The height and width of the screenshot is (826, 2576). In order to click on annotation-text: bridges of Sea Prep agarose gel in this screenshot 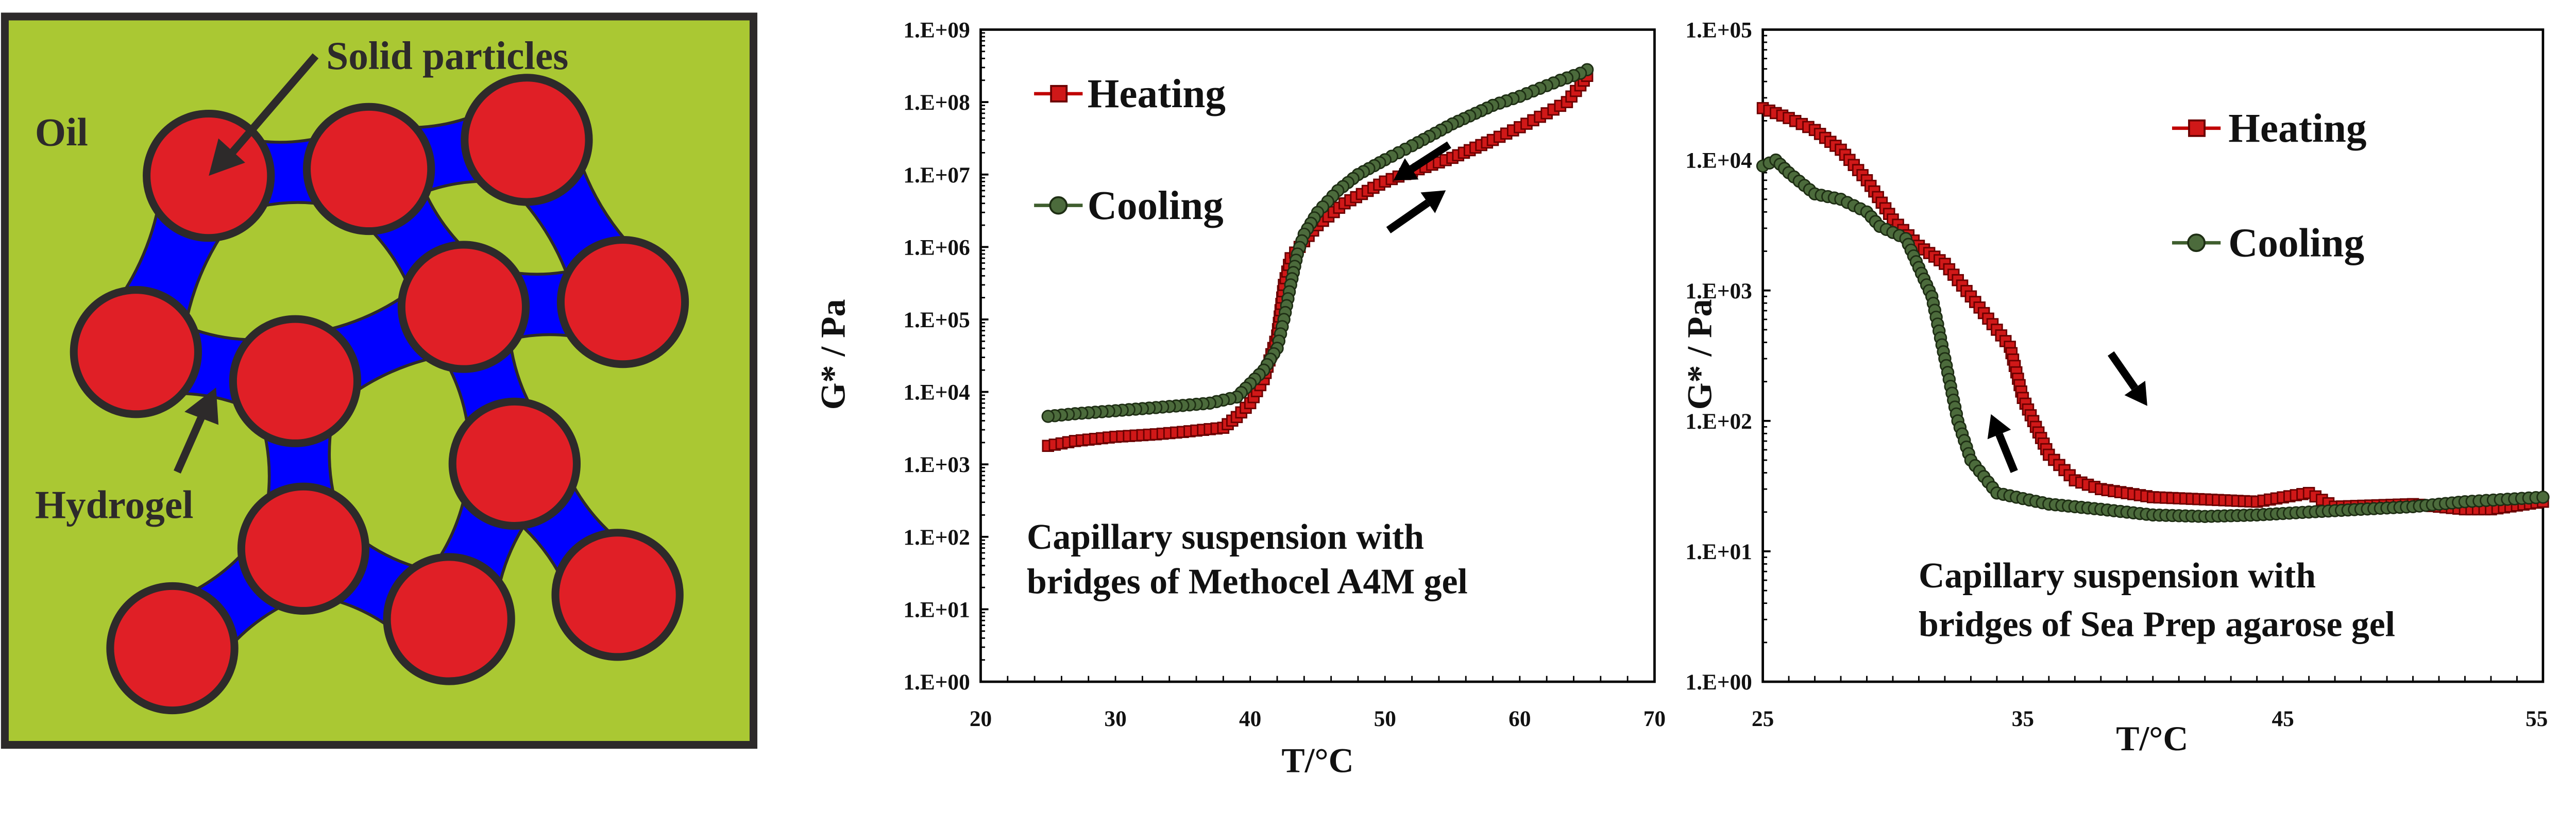, I will do `click(2157, 624)`.